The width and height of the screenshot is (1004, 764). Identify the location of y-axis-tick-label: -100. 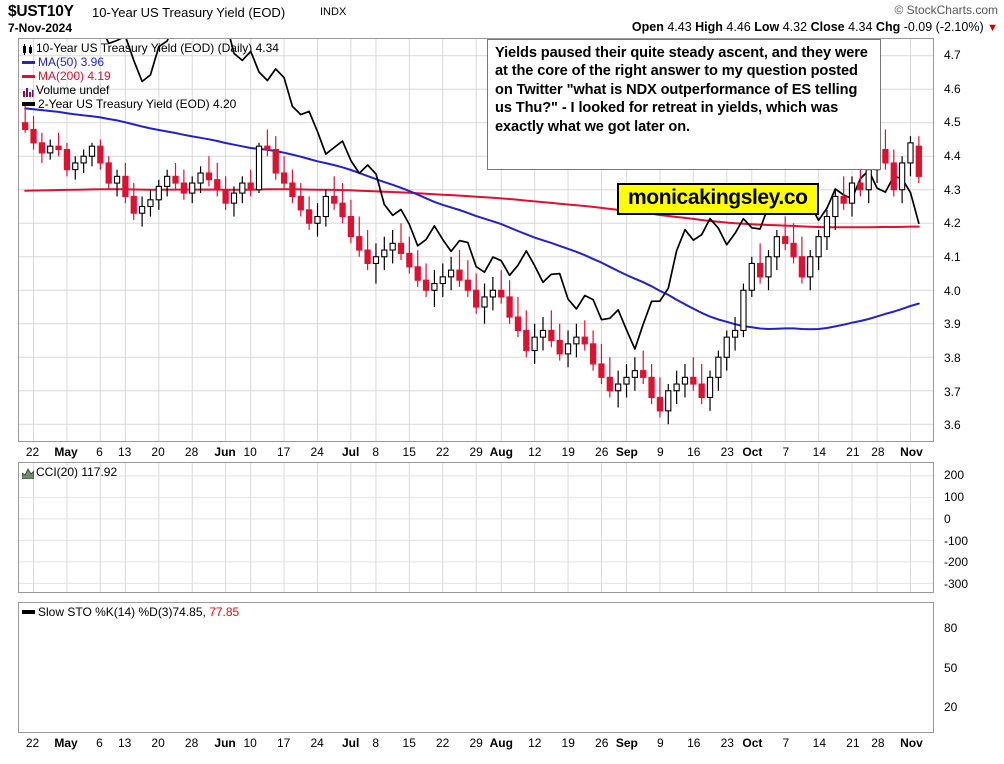
(956, 540).